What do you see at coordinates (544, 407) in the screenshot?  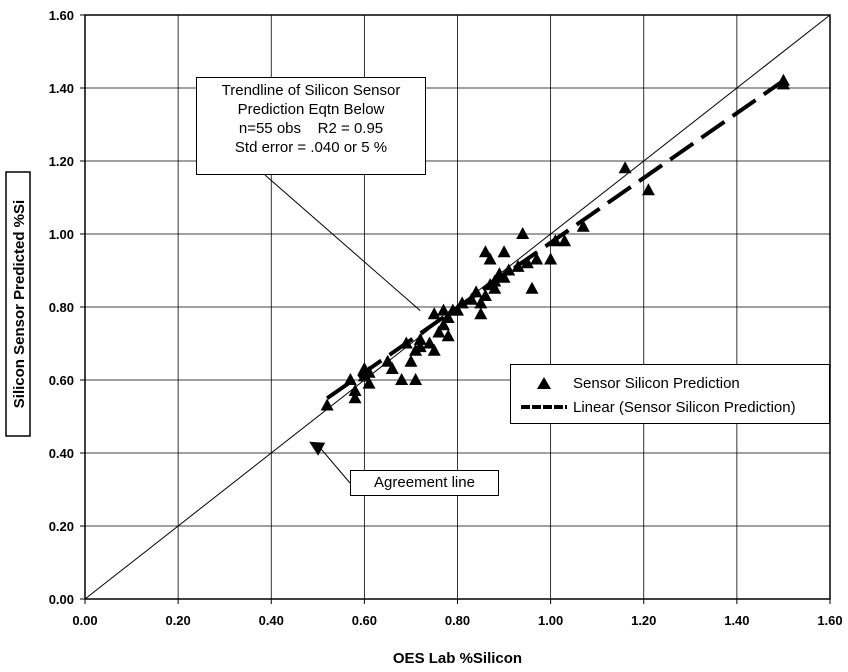 I see `dashed-line-icon` at bounding box center [544, 407].